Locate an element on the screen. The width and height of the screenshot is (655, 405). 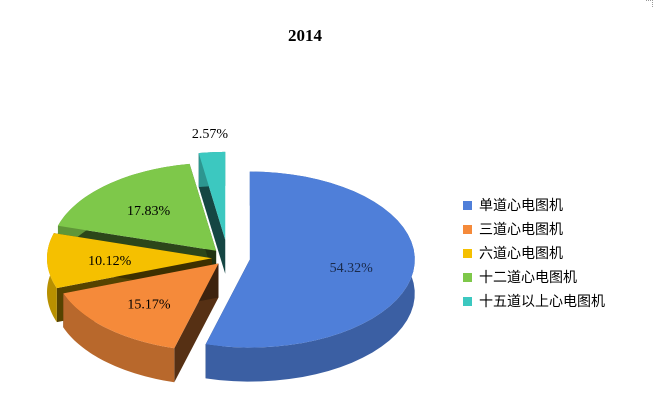
legend-item: 单道心电图机 is located at coordinates (534, 205).